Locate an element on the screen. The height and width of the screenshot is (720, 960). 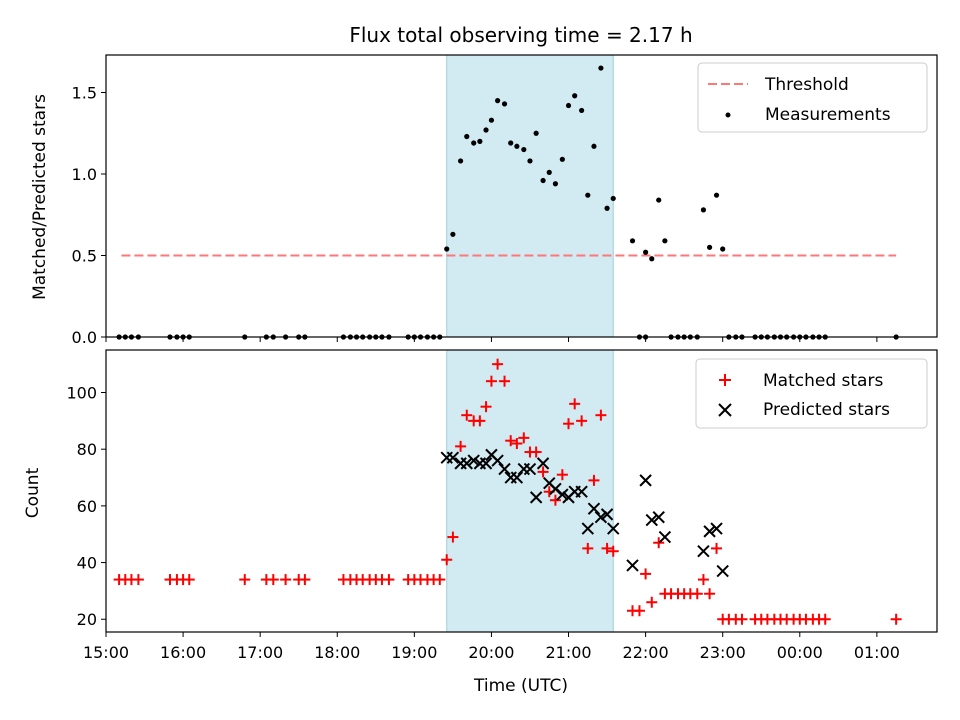
top-y-tick-label: 0.0 is located at coordinates (84, 337).